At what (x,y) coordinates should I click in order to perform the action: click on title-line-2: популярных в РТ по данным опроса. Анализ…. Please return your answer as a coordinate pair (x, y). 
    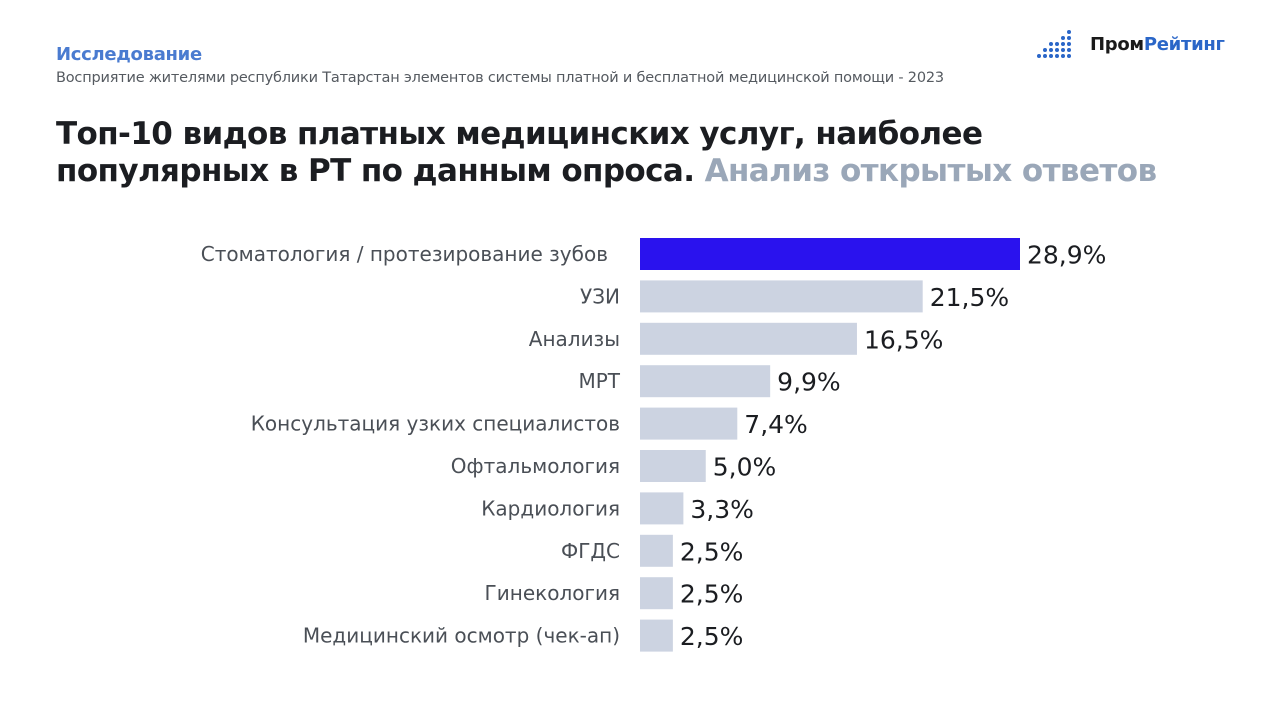
    Looking at the image, I should click on (646, 171).